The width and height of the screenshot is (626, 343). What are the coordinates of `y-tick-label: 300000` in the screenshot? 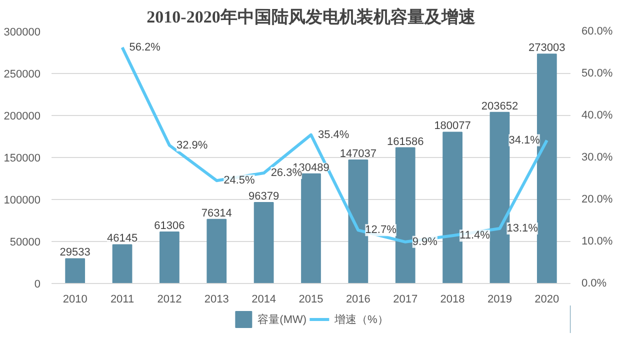 It's located at (22, 32).